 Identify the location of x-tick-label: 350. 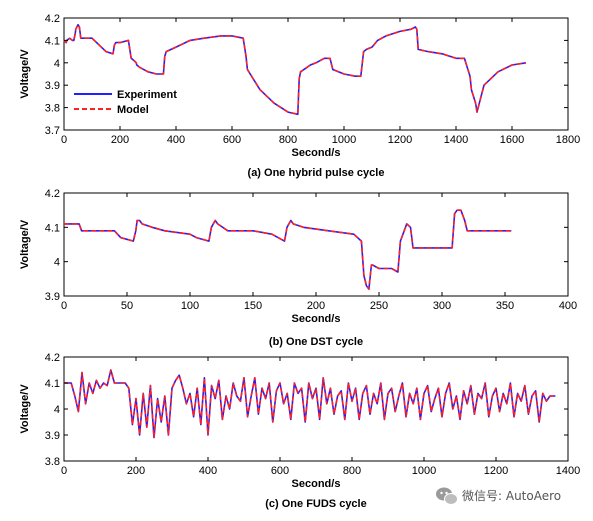
(505, 306).